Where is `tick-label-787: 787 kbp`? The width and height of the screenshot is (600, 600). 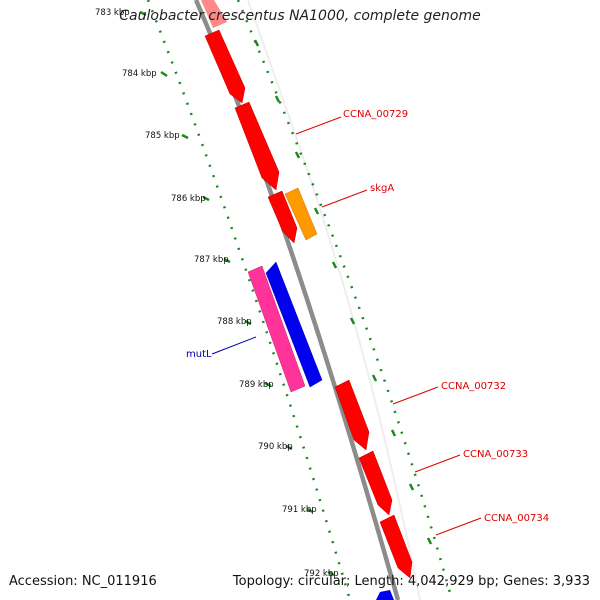 tick-label-787: 787 kbp is located at coordinates (211, 260).